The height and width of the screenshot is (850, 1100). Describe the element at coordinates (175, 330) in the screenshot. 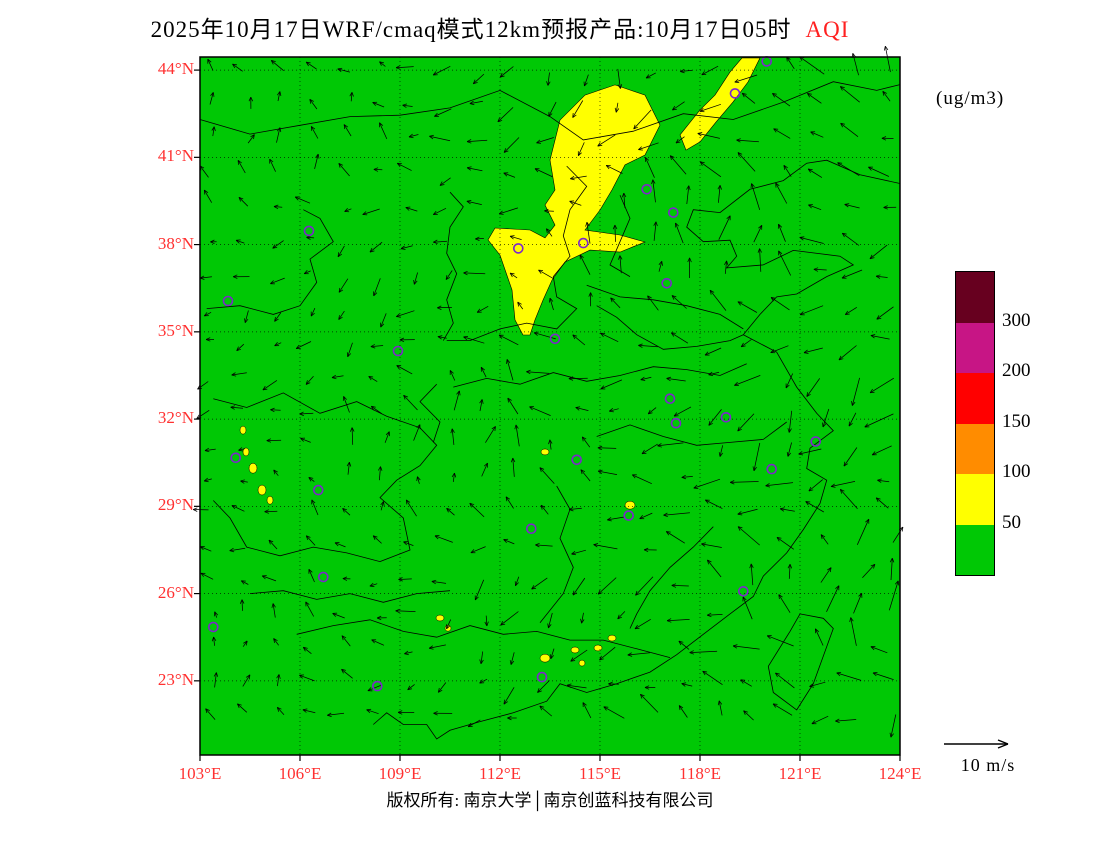

I see `lat-tick-label: 35°N` at that location.